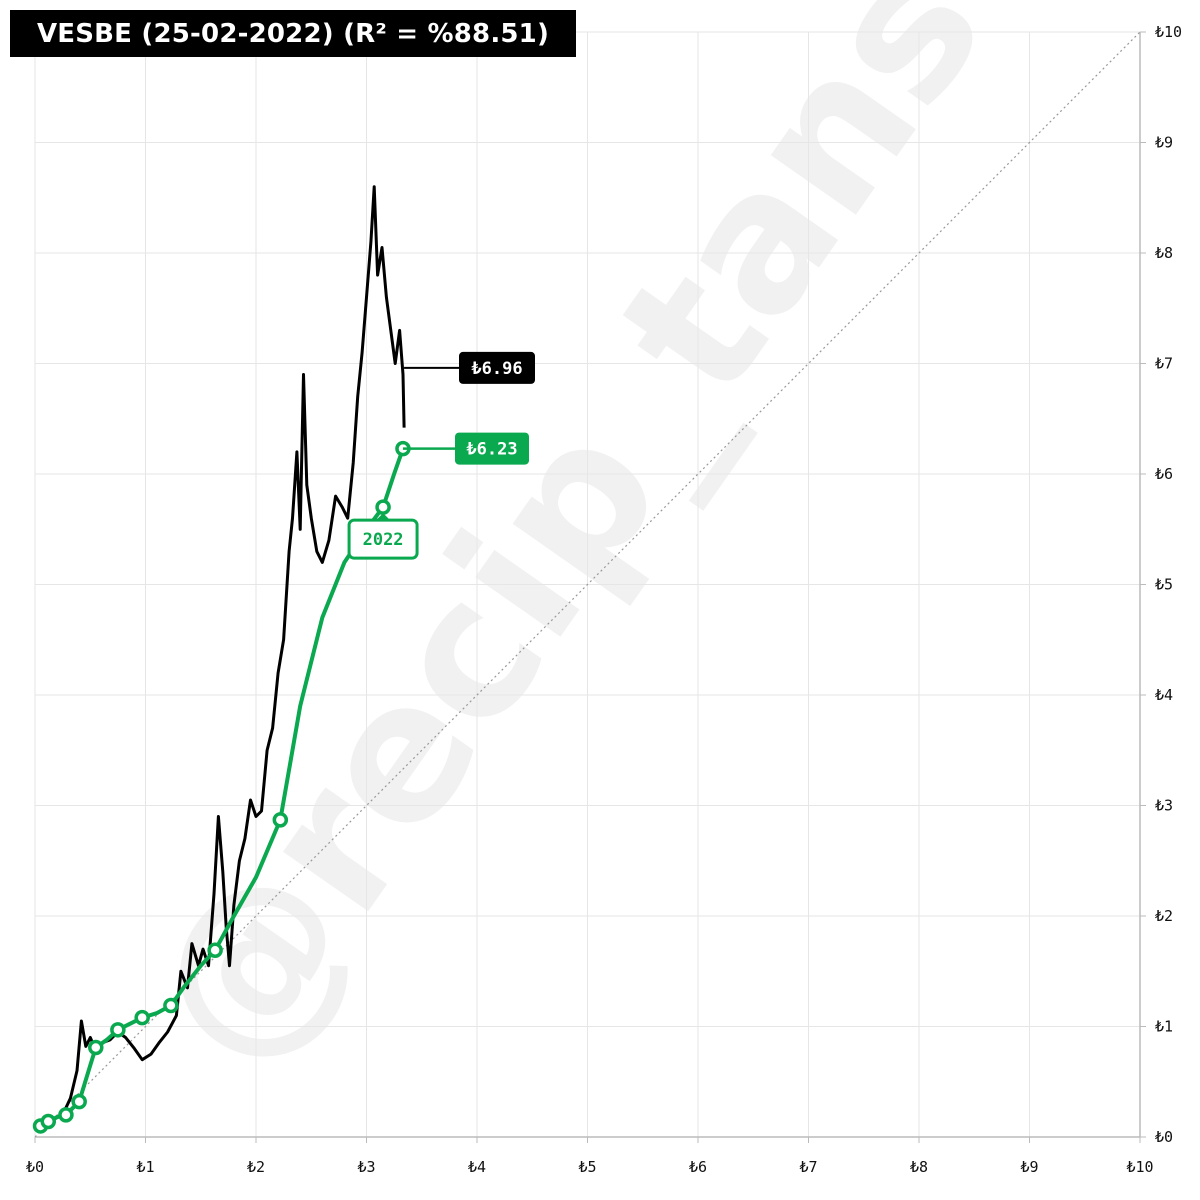  What do you see at coordinates (441, 455) in the screenshot?
I see `value-labels: ₺6.96 ₺6.23 2022` at bounding box center [441, 455].